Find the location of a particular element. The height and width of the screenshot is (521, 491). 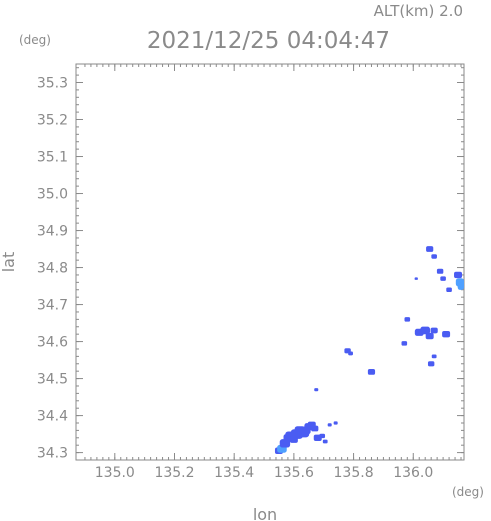

y-tick-label: 35.1 is located at coordinates (52, 158).